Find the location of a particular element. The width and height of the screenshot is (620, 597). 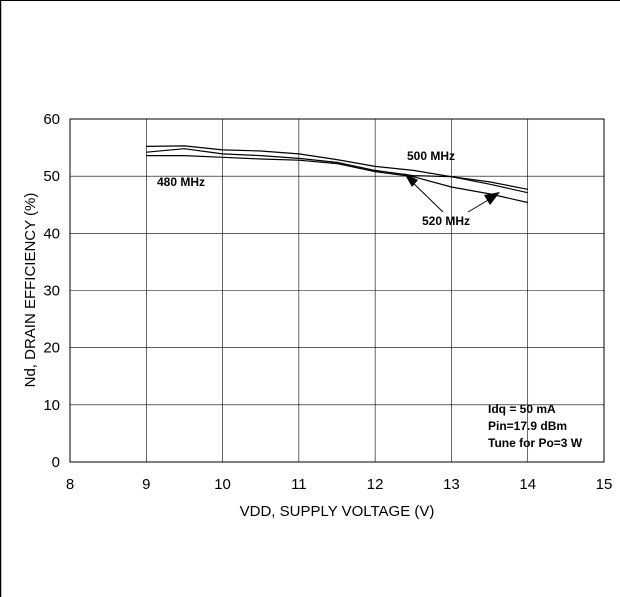

label-520-mhz: 520 MHz is located at coordinates (446, 221).